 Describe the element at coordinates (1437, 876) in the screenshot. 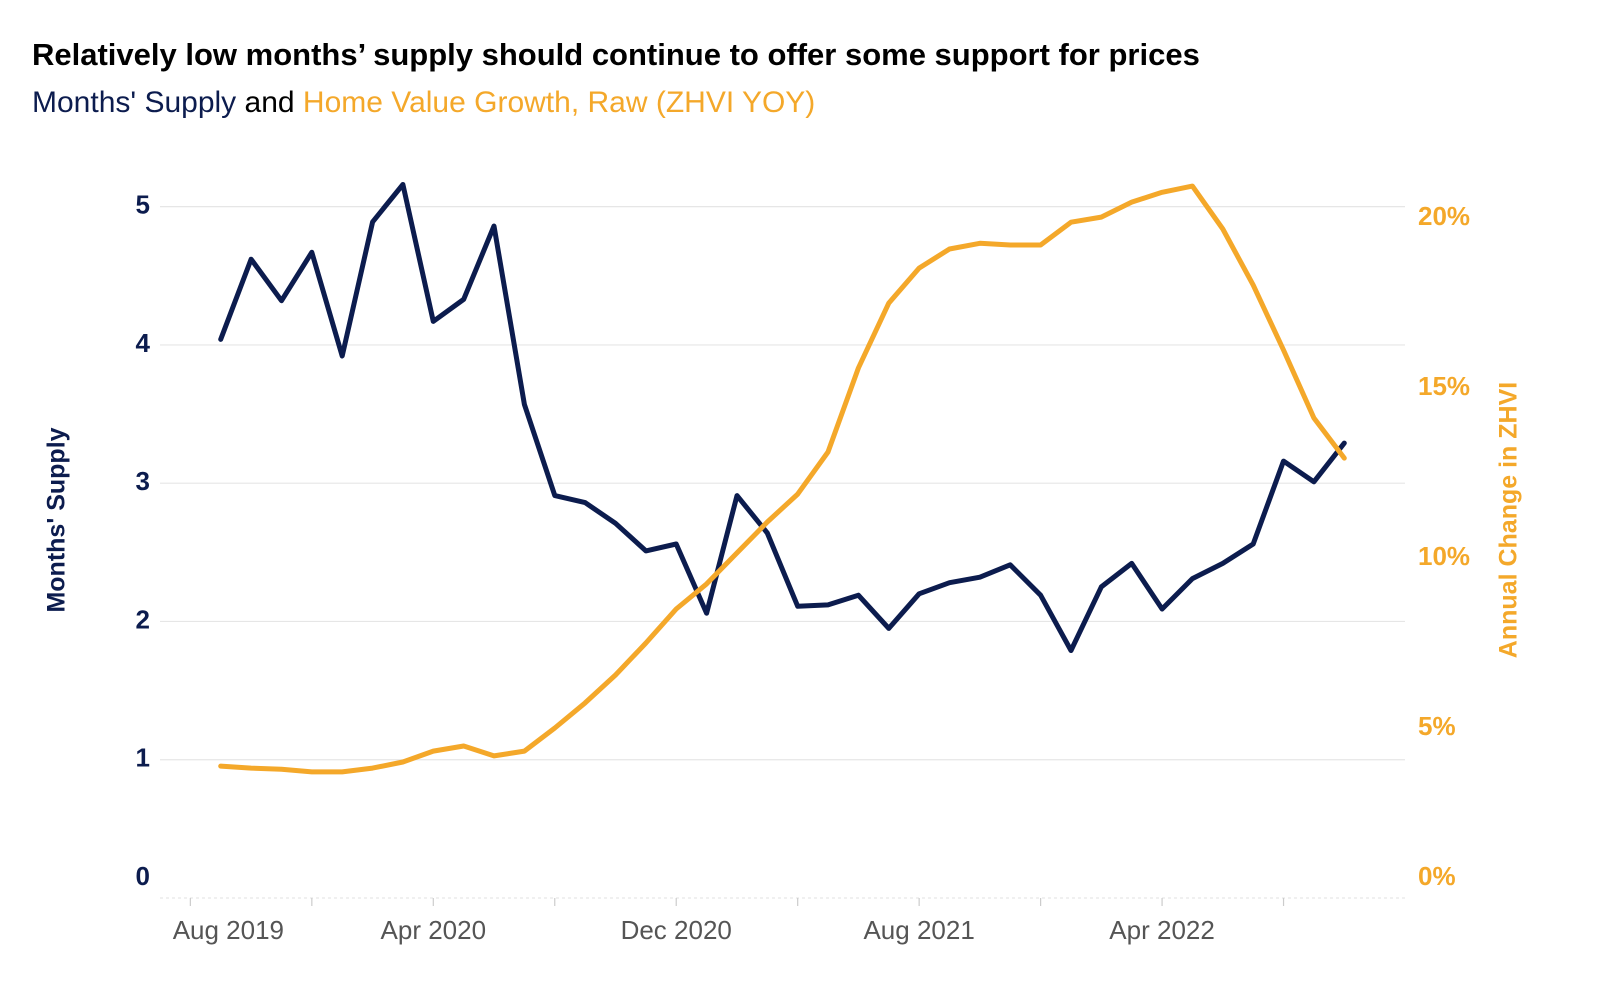

I see `y2-tick-label: 0%` at that location.